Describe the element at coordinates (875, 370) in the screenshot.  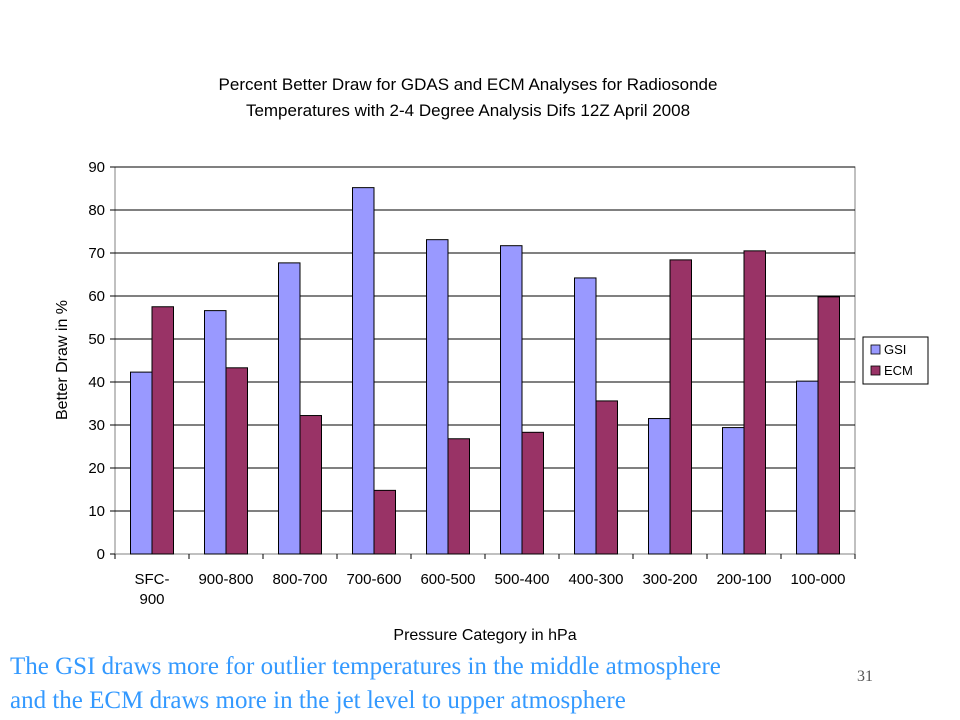
I see `legend-swatch-ecm` at that location.